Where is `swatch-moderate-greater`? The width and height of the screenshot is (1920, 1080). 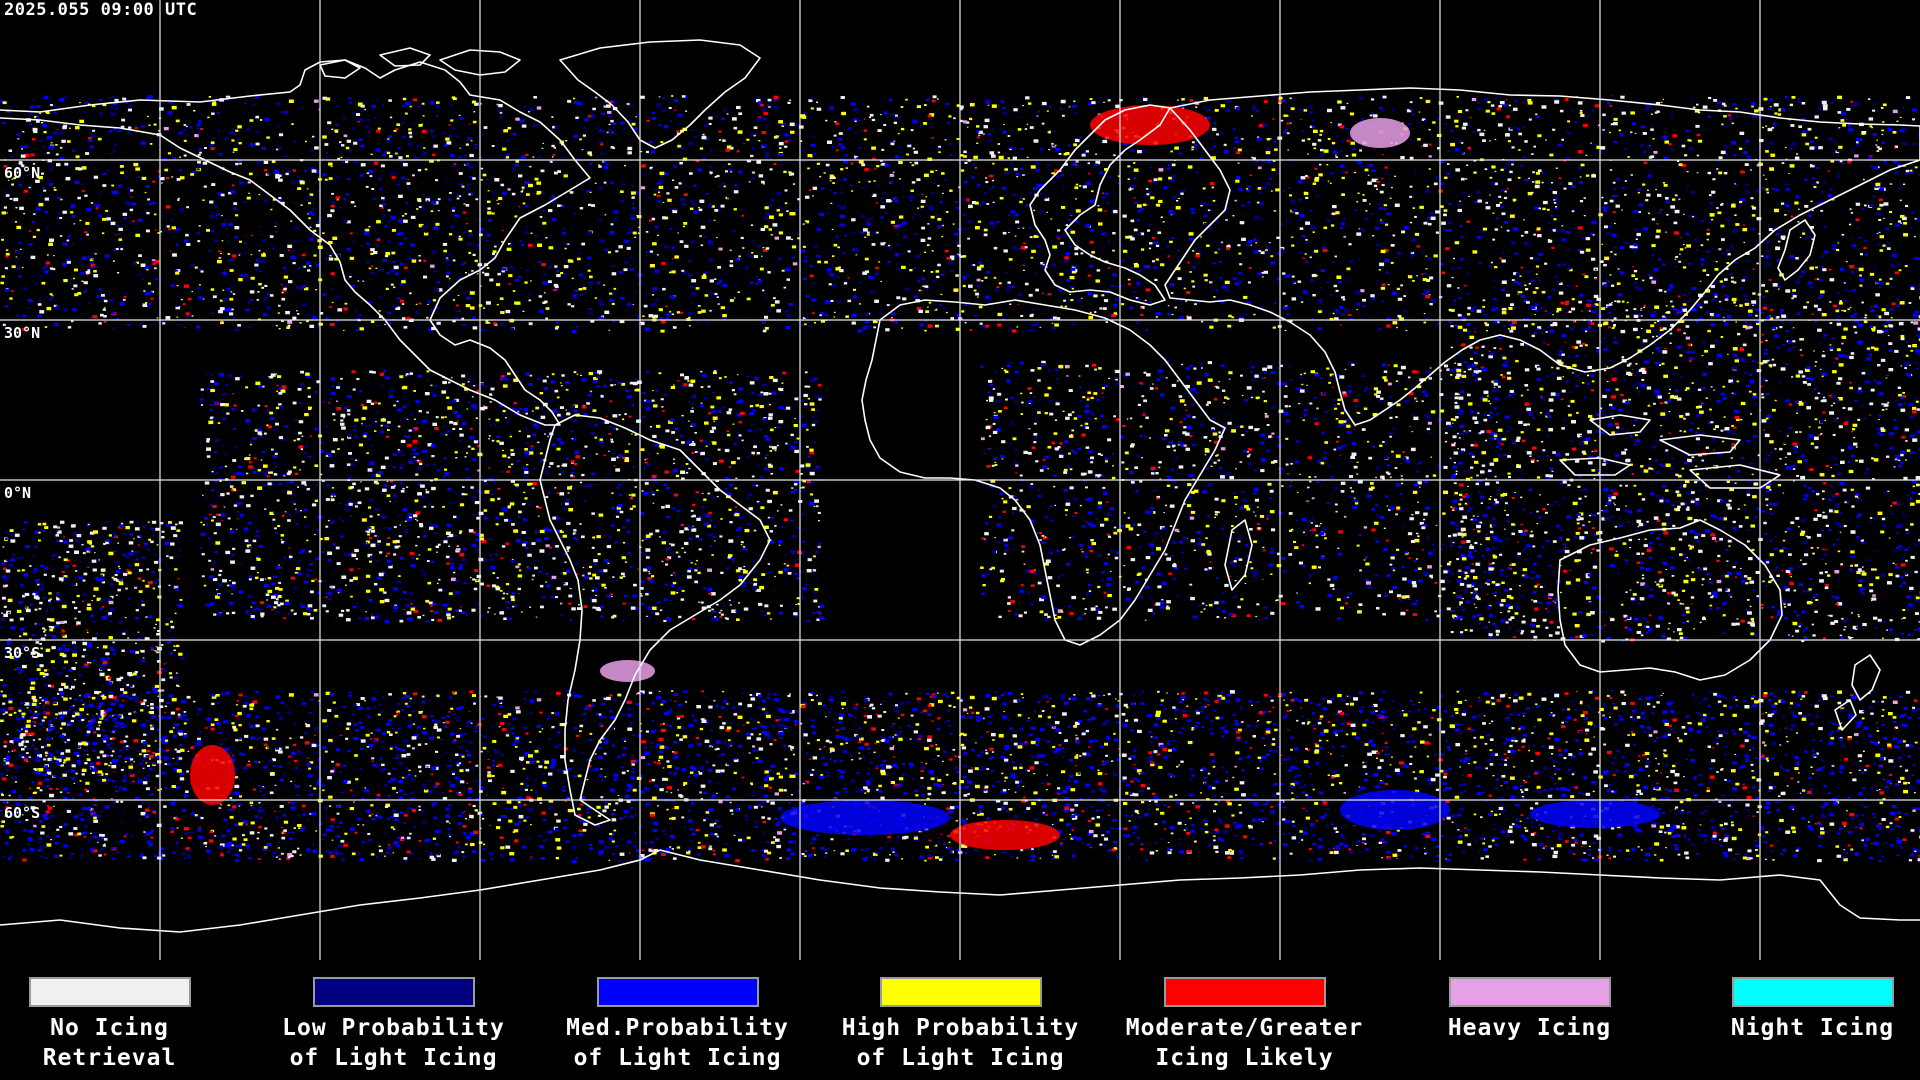
swatch-moderate-greater is located at coordinates (1244, 992).